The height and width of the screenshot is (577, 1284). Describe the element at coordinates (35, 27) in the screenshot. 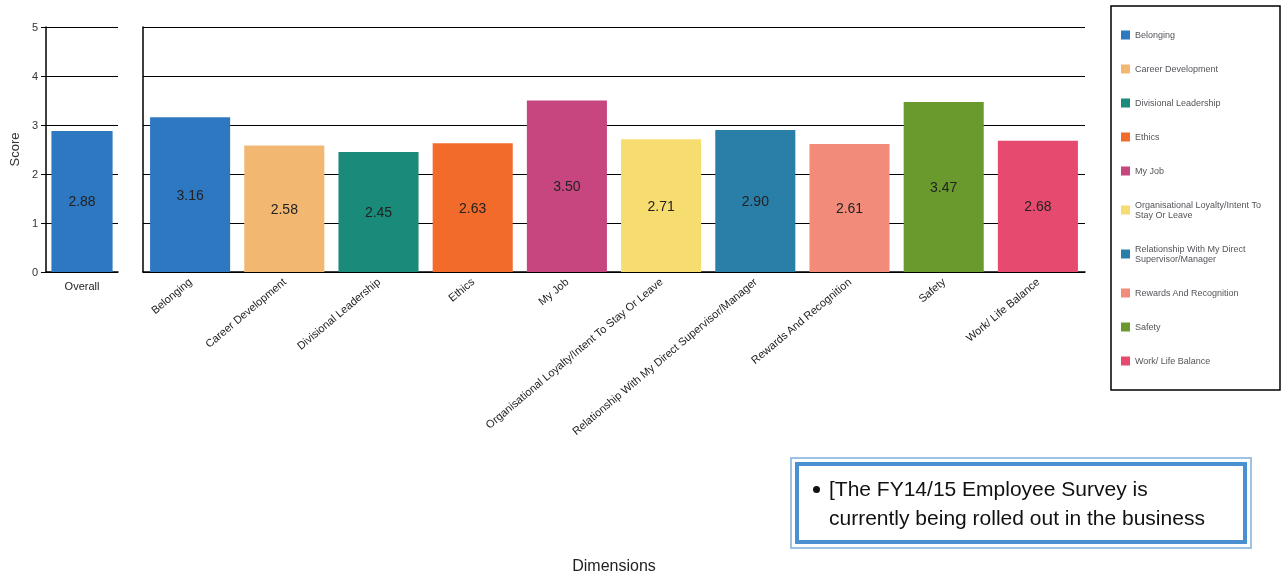

I see `y-tick-label: 5` at that location.